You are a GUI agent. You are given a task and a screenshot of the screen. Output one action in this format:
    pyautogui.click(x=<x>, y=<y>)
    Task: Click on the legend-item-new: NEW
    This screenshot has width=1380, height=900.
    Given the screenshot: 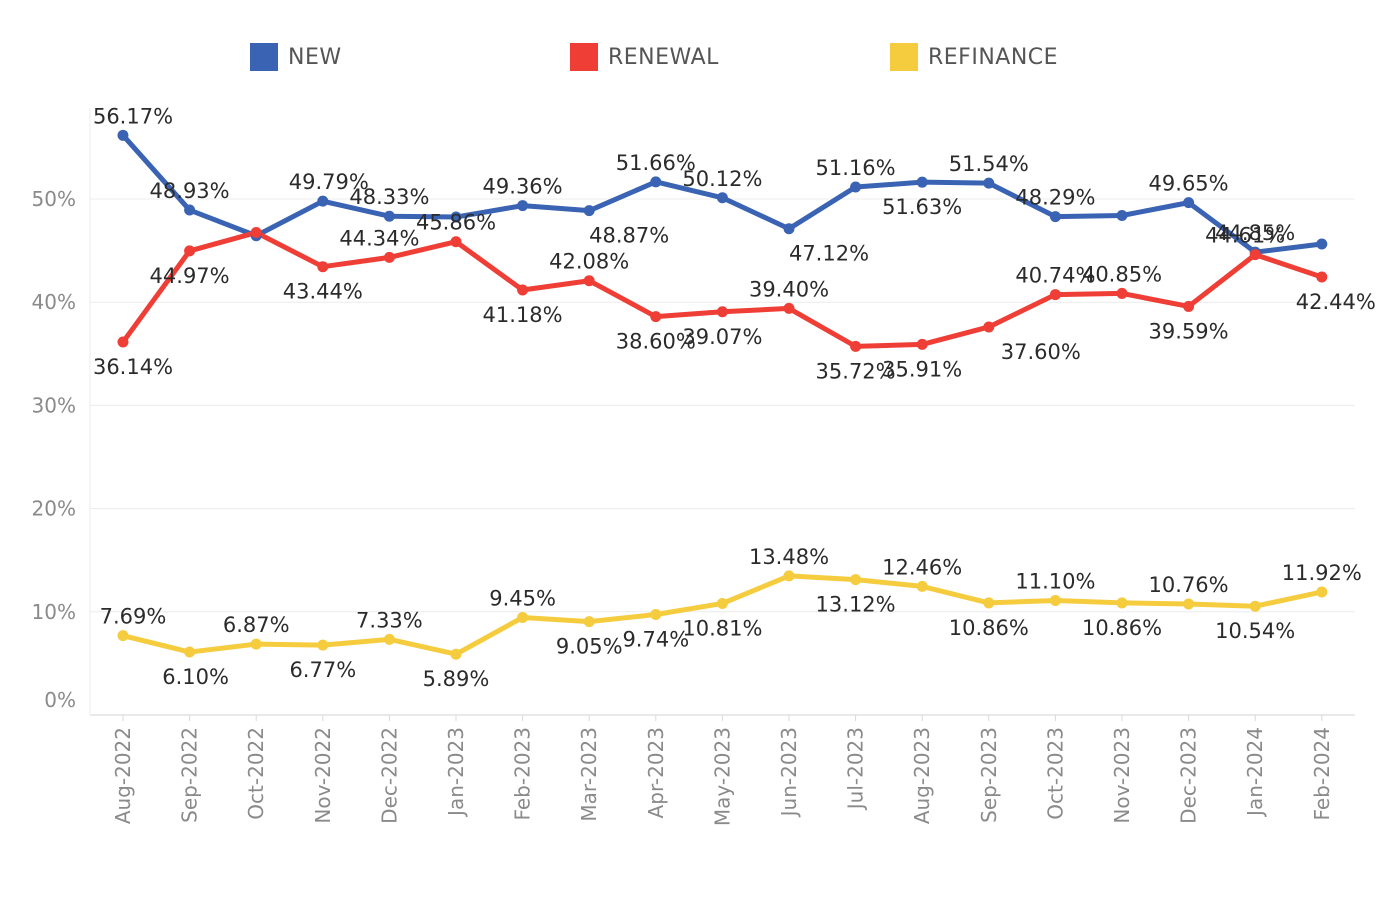 What is the action you would take?
    pyautogui.click(x=296, y=57)
    